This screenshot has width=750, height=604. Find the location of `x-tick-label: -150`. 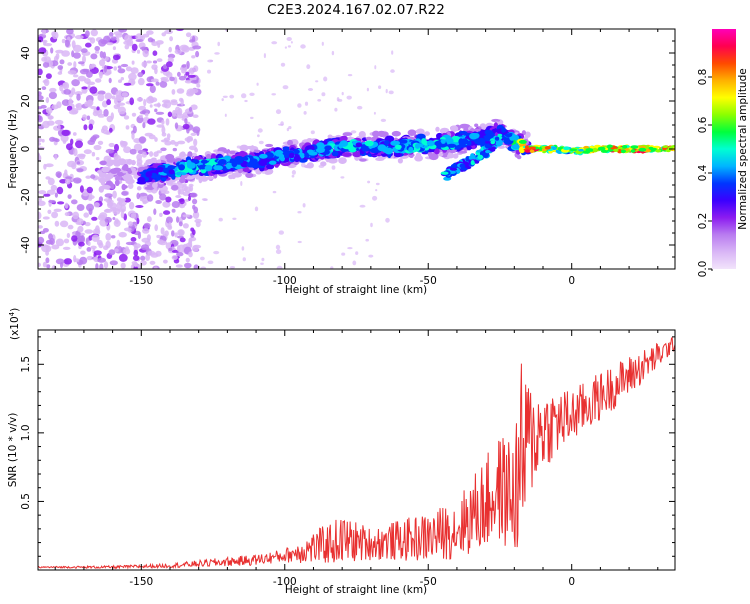

x-tick-label: -150 is located at coordinates (141, 281).